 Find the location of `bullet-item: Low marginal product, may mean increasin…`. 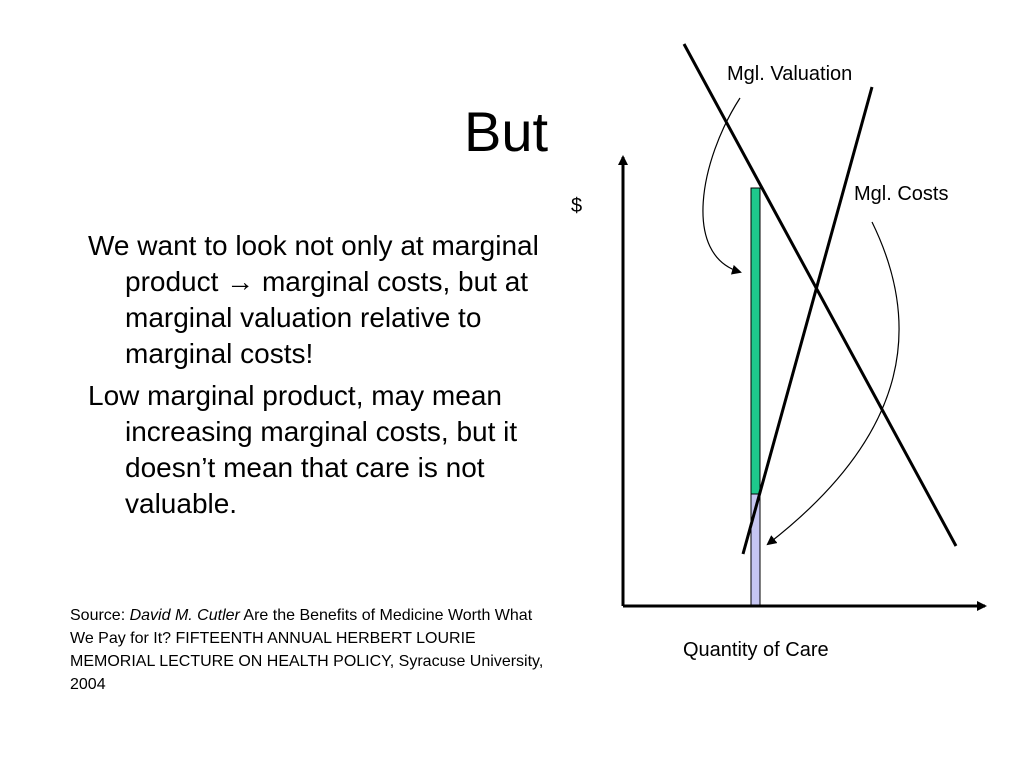

bullet-item: Low marginal product, may mean increasin… is located at coordinates (303, 449).